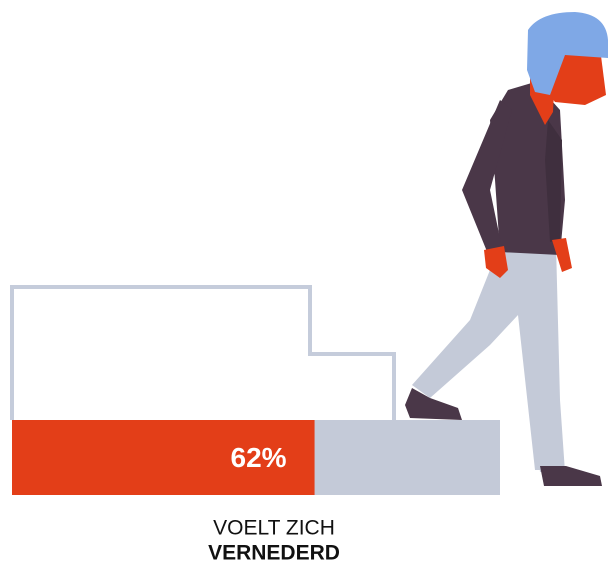 The height and width of the screenshot is (565, 608). Describe the element at coordinates (274, 528) in the screenshot. I see `category-line-1: VOELT ZICH` at that location.